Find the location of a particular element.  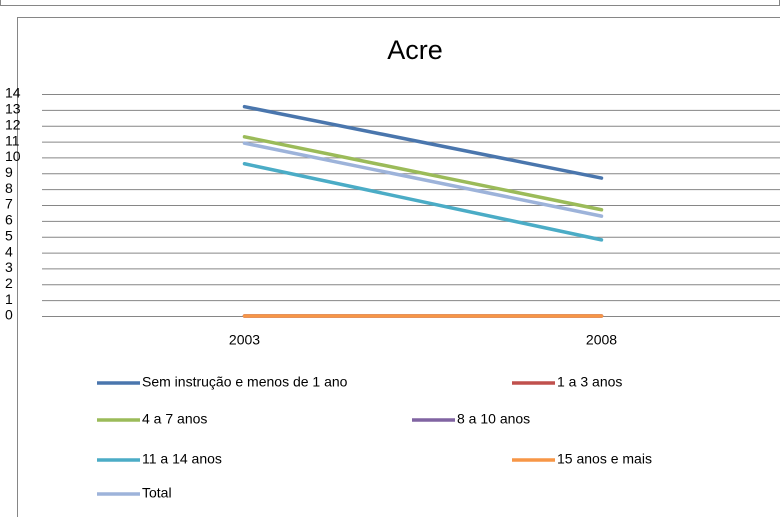

legend-label: 1 a 3 anos is located at coordinates (589, 382).